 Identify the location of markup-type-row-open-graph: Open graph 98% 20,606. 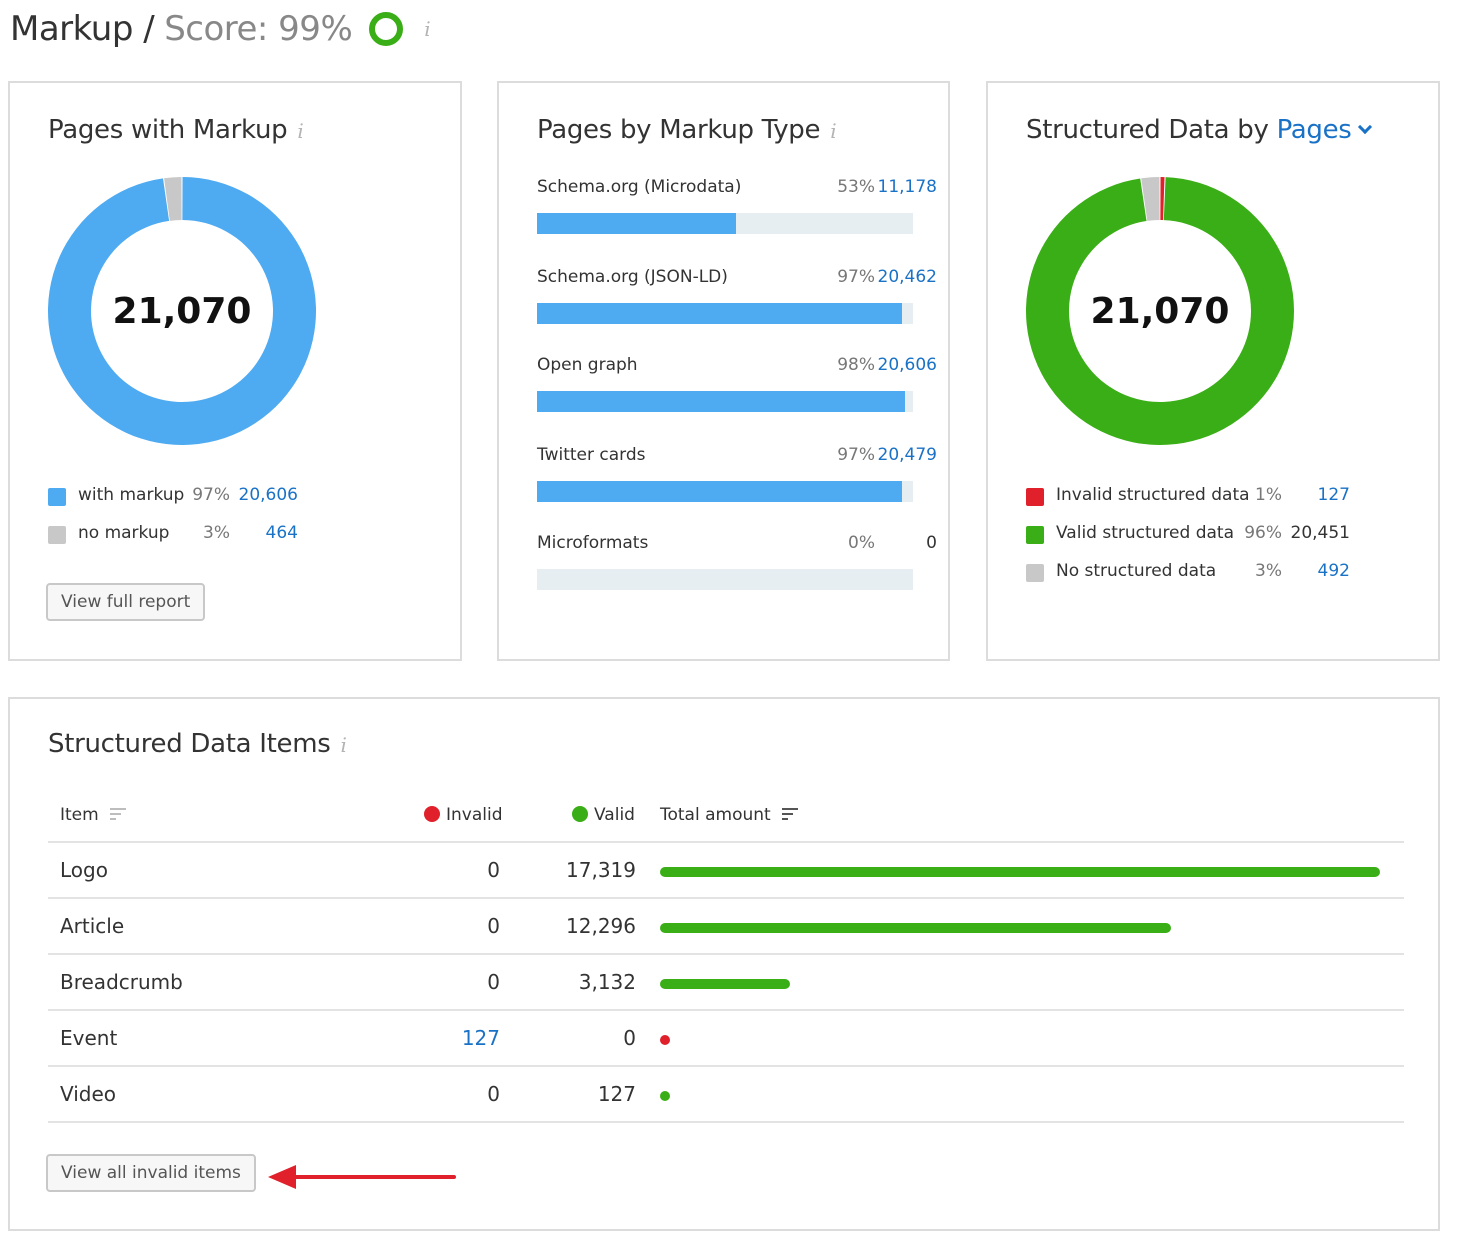
(737, 385).